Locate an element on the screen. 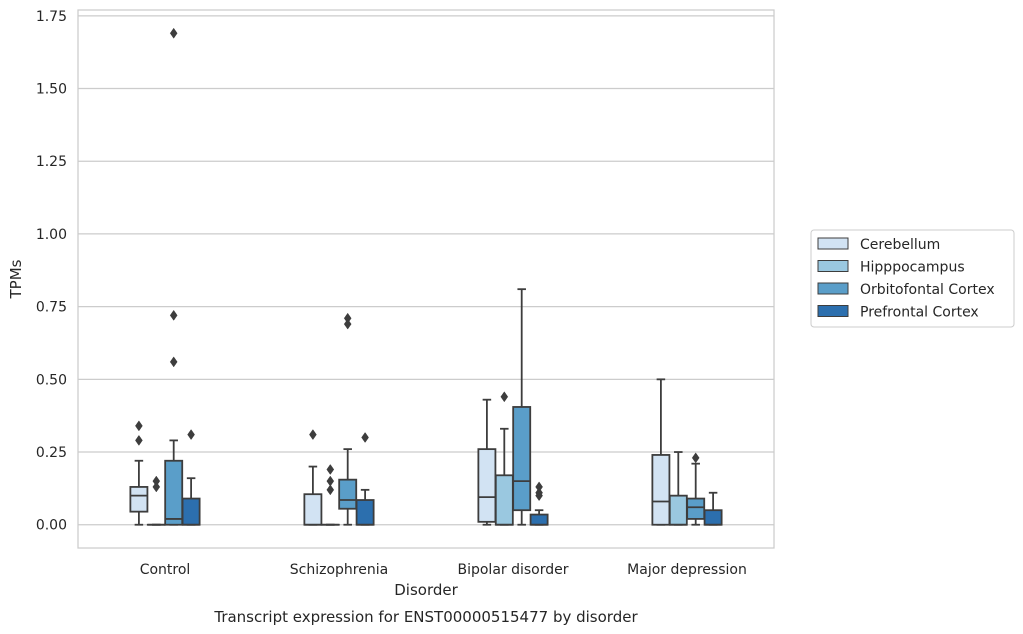  x-axis-label: Disorder is located at coordinates (426, 590).